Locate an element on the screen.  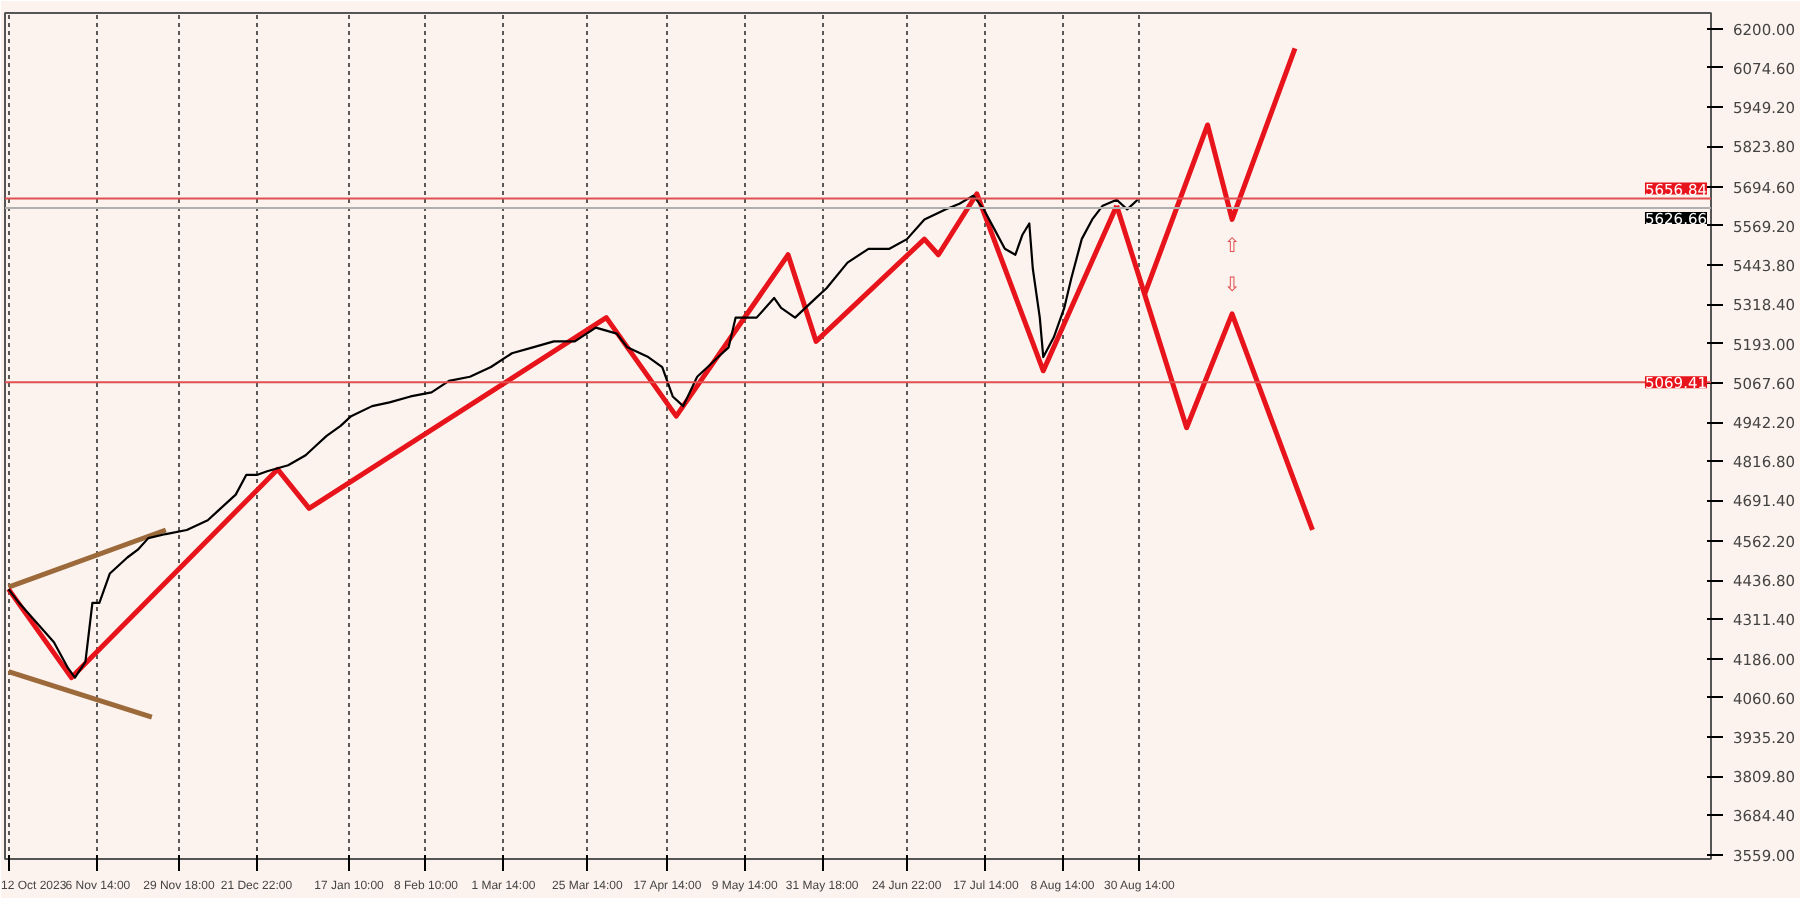
annotation: ⇩ is located at coordinates (1232, 285).